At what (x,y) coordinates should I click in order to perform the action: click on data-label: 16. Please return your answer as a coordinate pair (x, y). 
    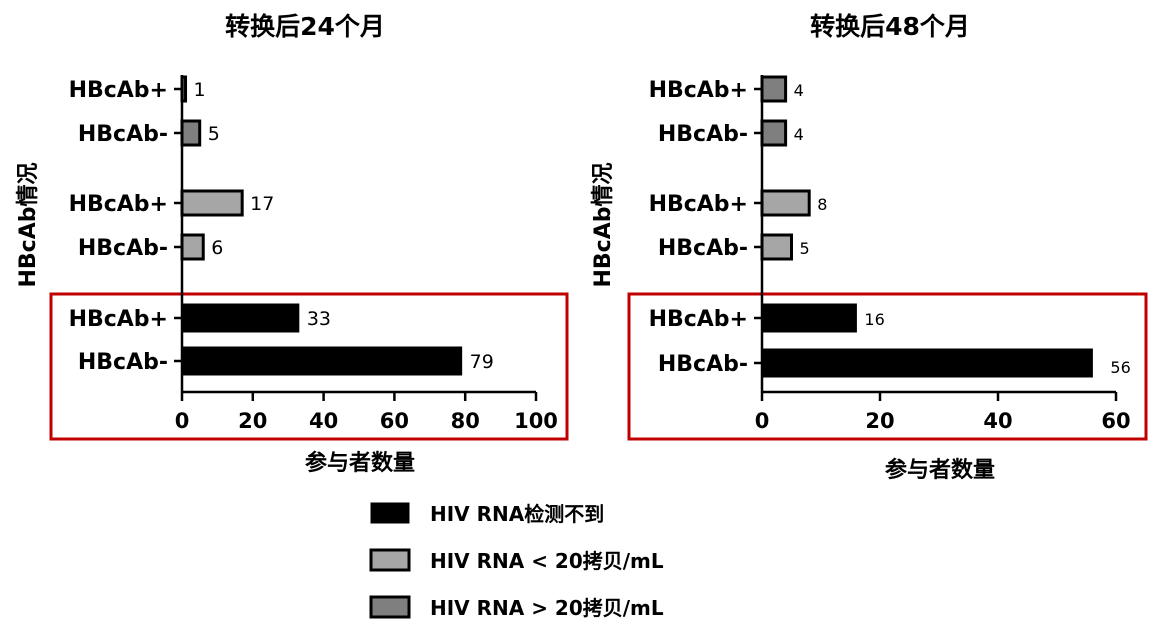
    Looking at the image, I should click on (874, 319).